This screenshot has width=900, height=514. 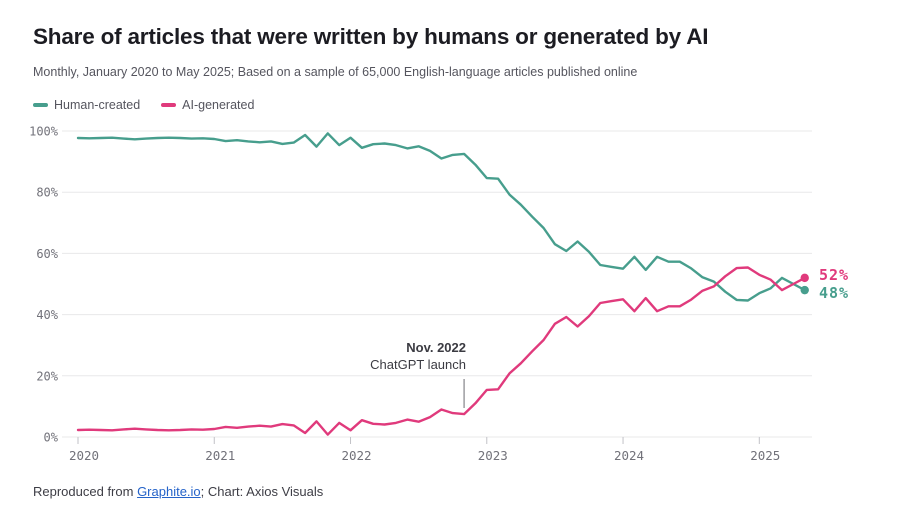 I want to click on human-end-value-label: 48%, so click(x=834, y=293).